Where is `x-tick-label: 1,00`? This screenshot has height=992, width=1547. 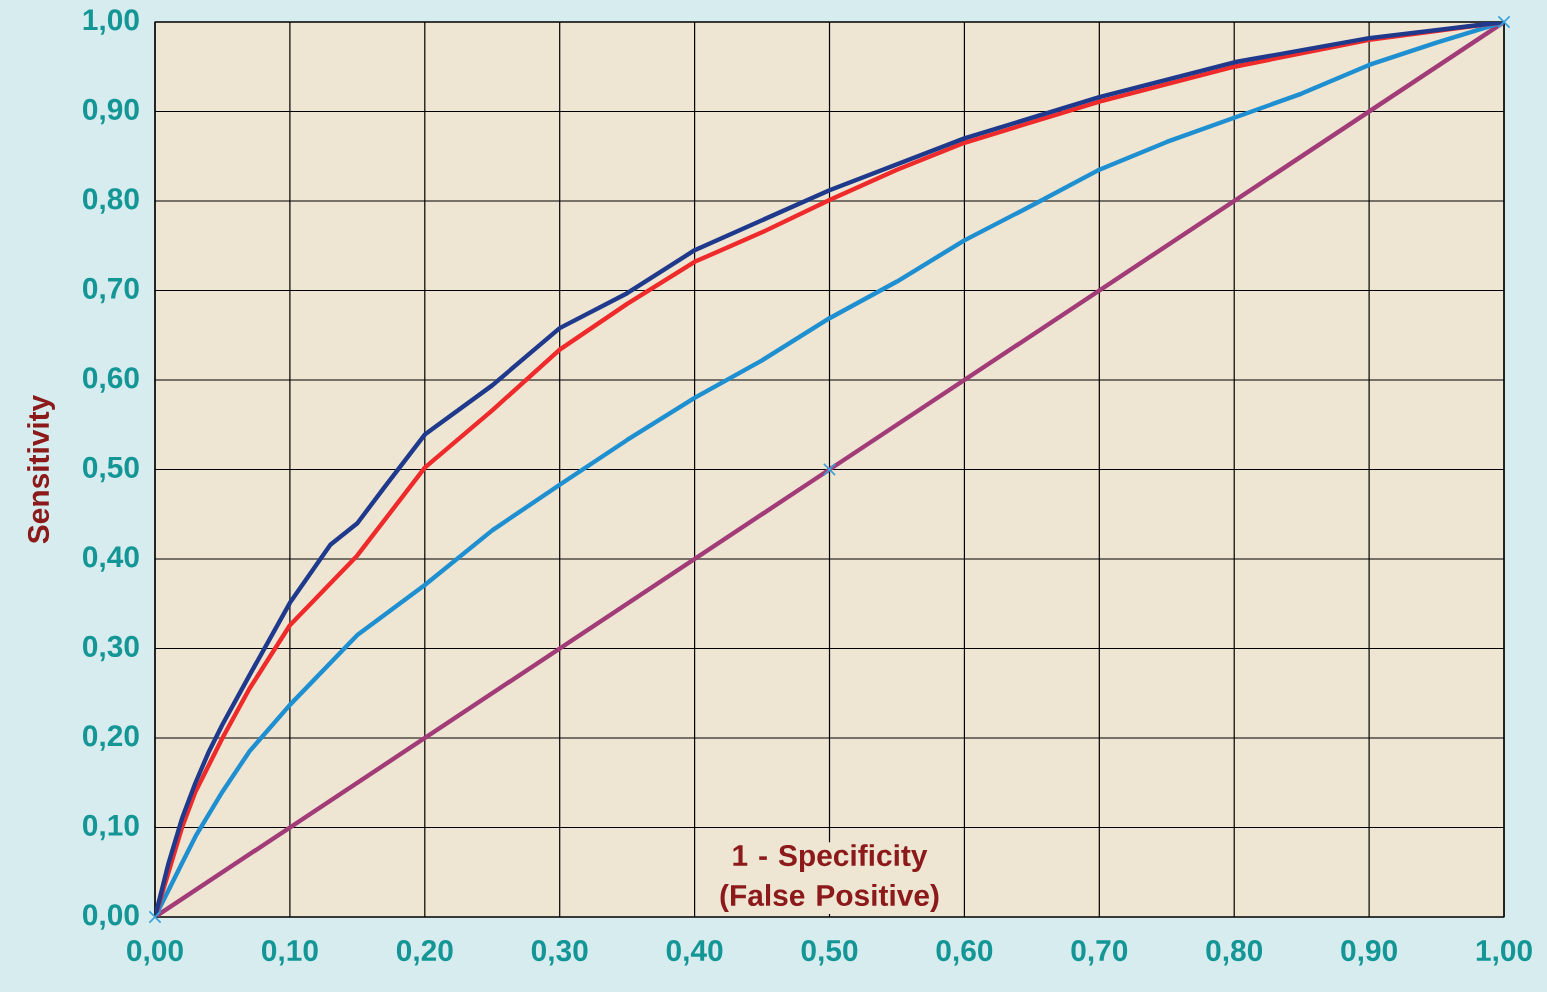 x-tick-label: 1,00 is located at coordinates (1504, 952).